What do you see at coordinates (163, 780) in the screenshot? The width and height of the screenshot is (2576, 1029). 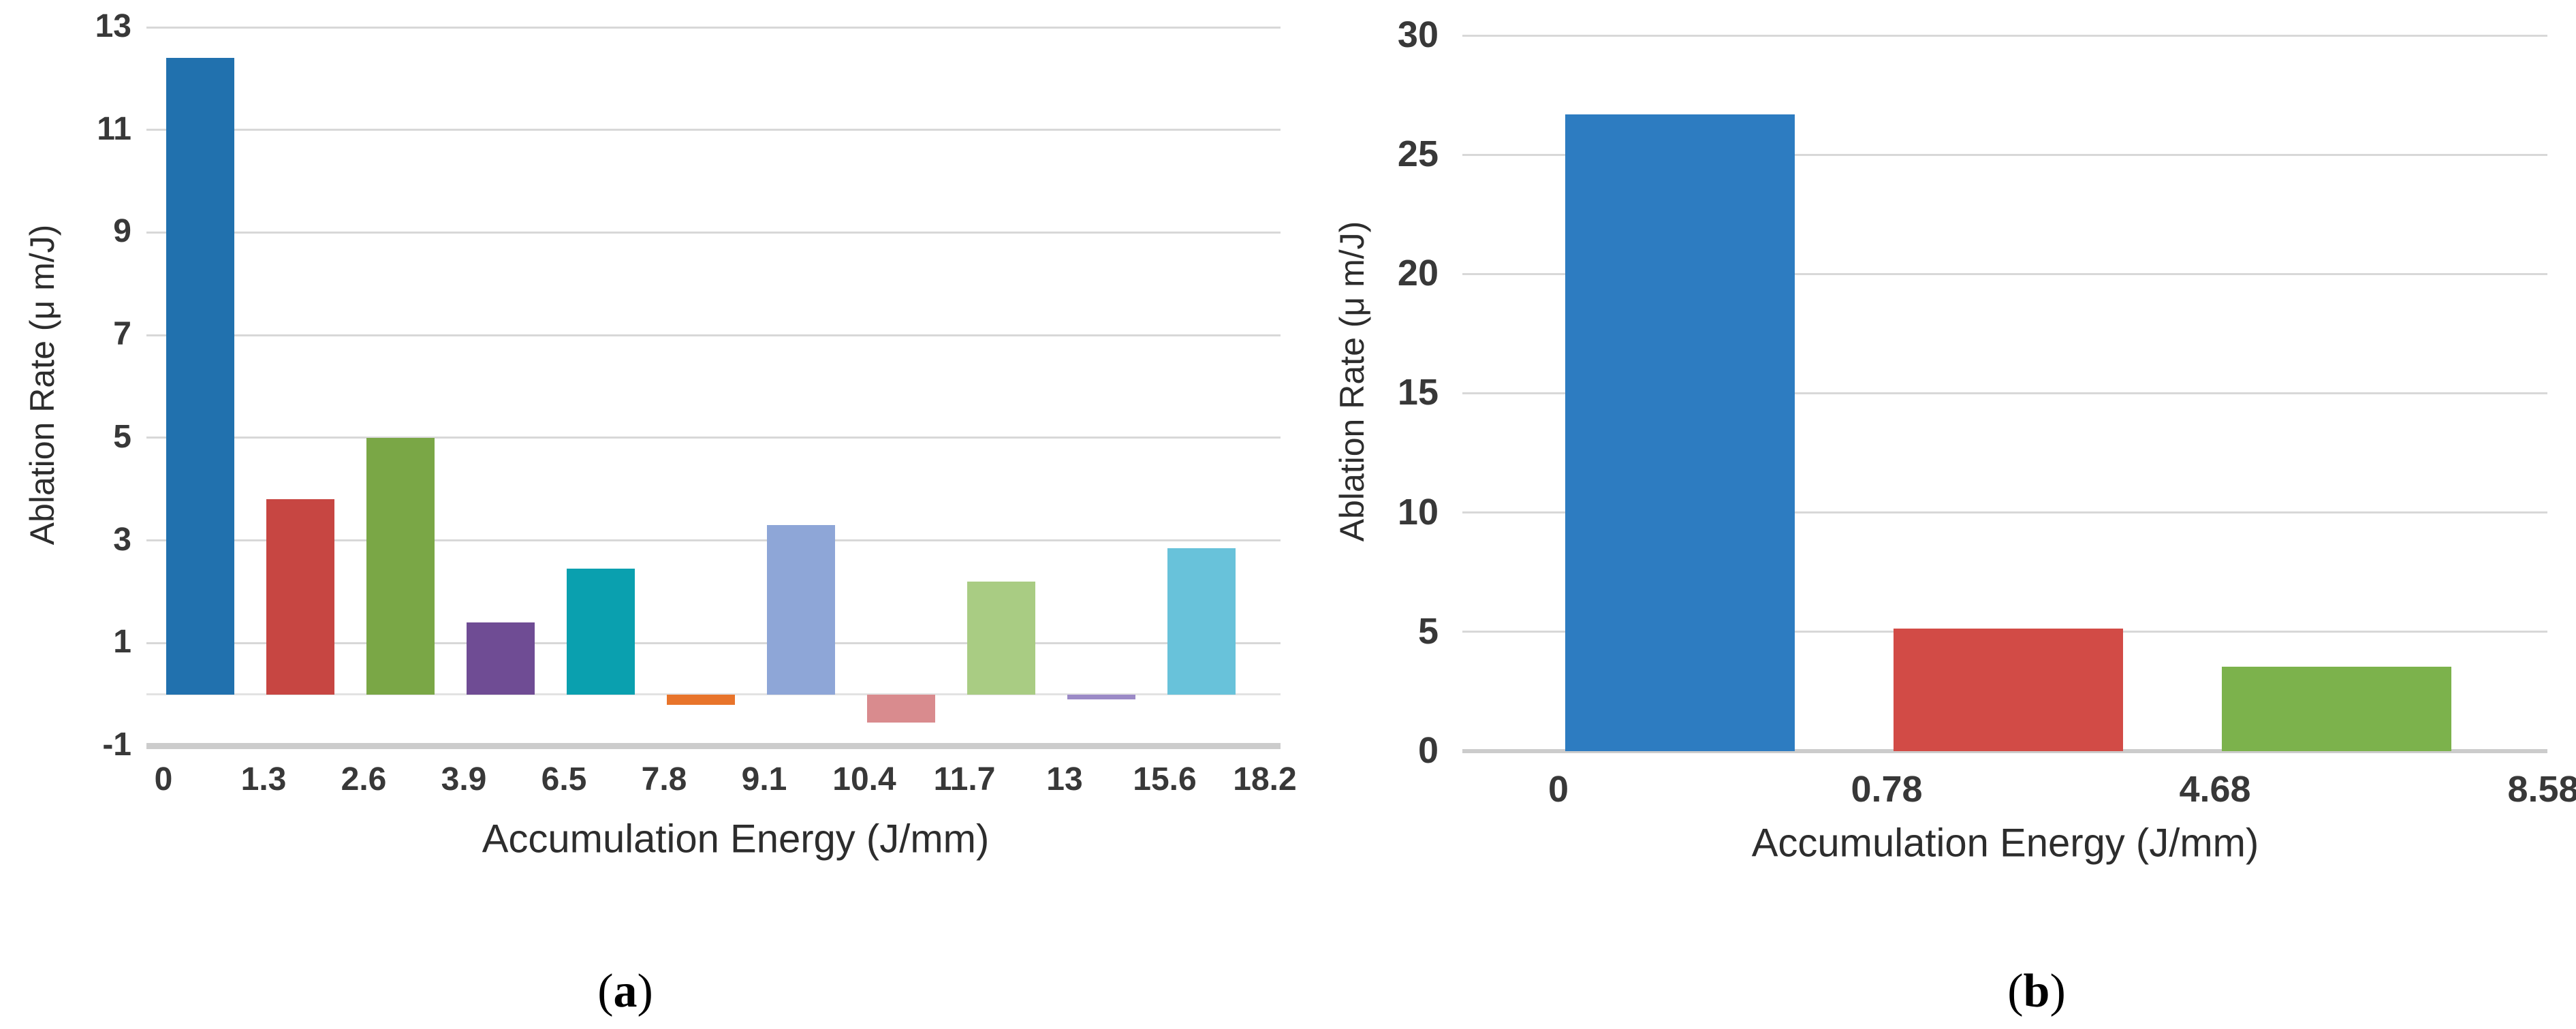 I see `a-xtick-0: 0` at bounding box center [163, 780].